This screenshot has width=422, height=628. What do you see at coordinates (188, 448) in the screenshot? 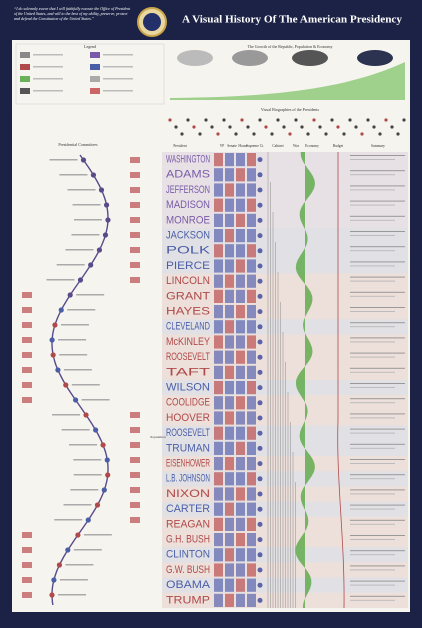
I see `president-name: TRUMAN` at bounding box center [188, 448].